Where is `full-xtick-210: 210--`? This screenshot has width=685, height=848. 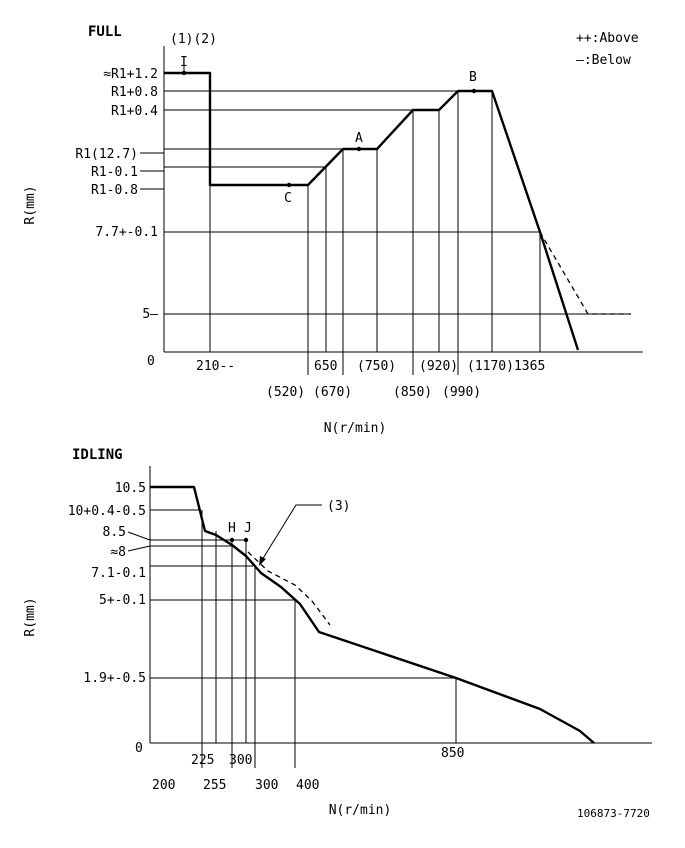 full-xtick-210: 210-- is located at coordinates (215, 366).